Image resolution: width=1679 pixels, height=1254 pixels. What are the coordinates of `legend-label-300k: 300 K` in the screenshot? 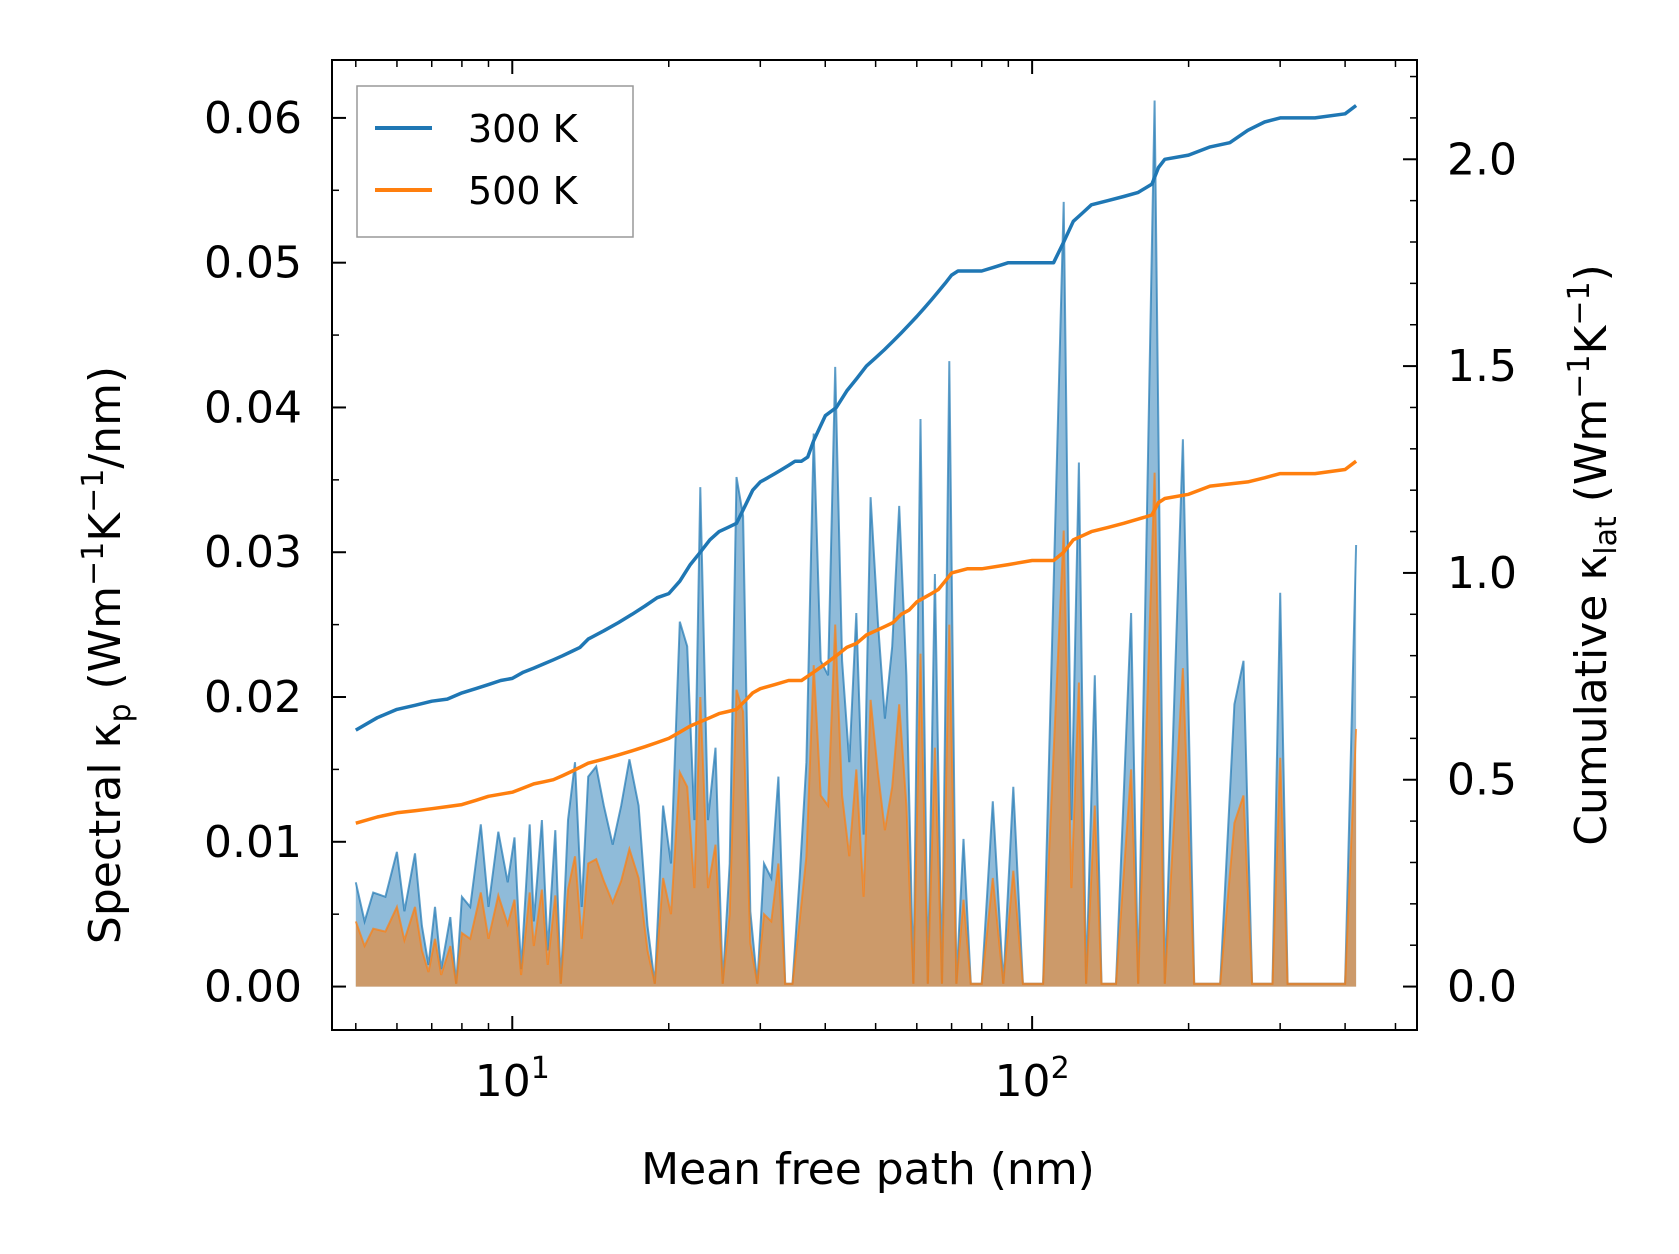 It's located at (523, 129).